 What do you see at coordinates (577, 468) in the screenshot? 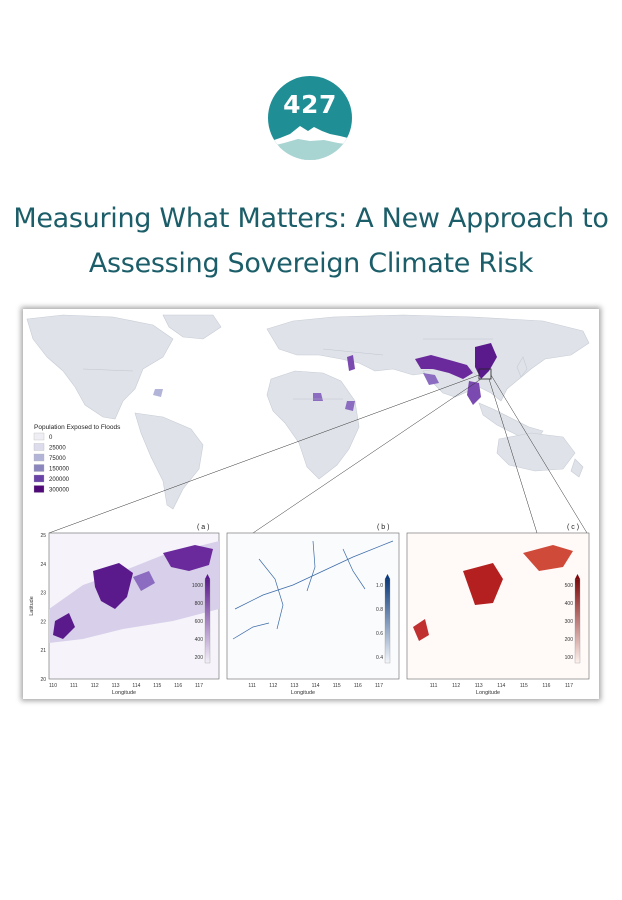
I see `new-zealand` at bounding box center [577, 468].